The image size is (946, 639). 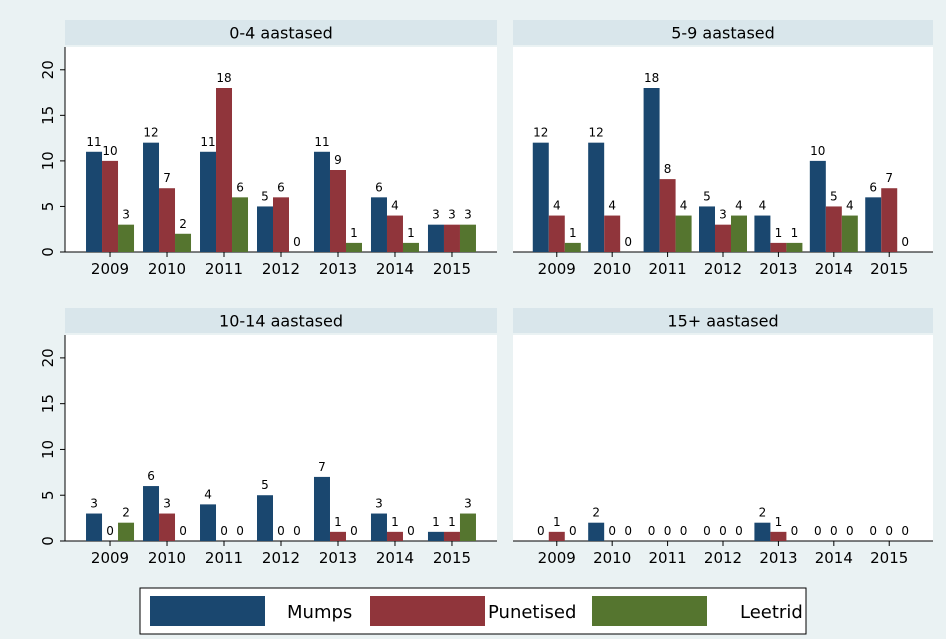 I want to click on legend-label: Punetised, so click(x=532, y=612).